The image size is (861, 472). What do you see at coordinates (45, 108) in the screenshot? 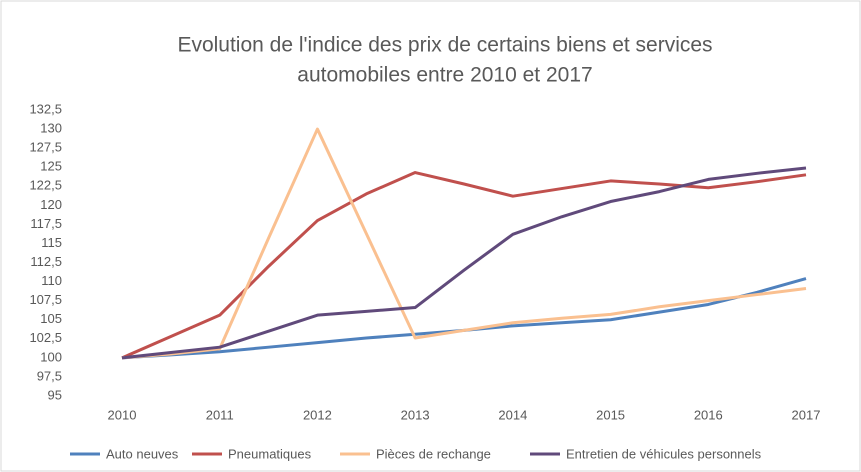
I see `y-tick-label: 132,5` at bounding box center [45, 108].